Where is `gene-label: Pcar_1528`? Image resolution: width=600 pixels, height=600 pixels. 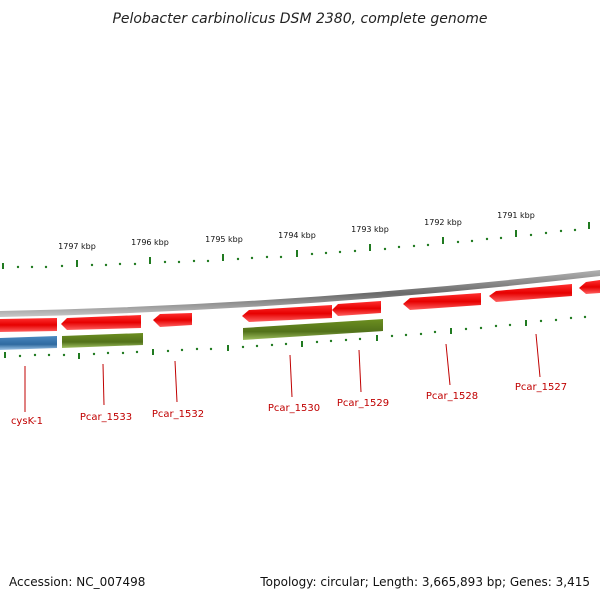 gene-label: Pcar_1528 is located at coordinates (452, 396).